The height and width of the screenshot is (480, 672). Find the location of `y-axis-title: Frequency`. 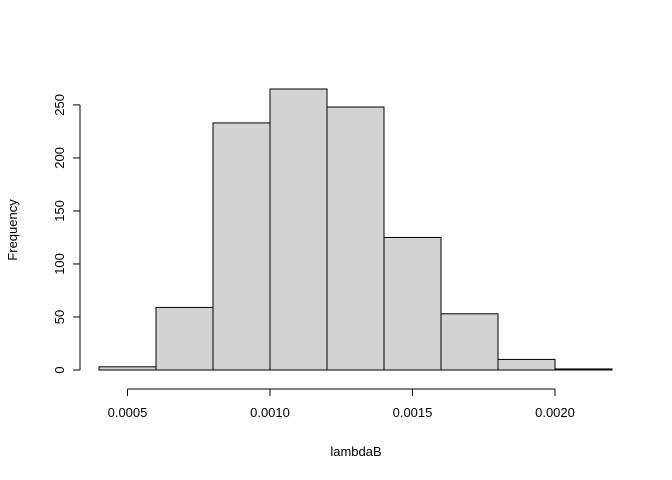

y-axis-title: Frequency is located at coordinates (12, 230).